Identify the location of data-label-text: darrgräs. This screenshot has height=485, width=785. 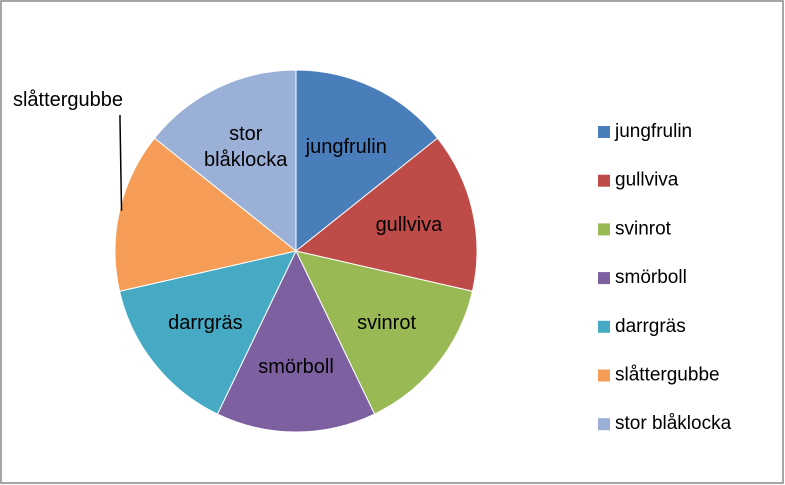
(205, 323).